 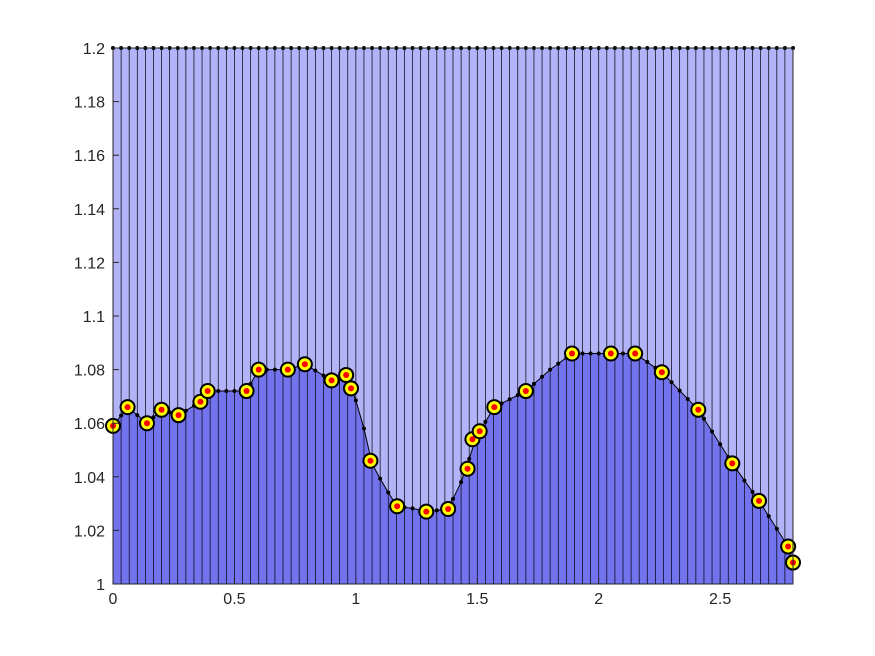 What do you see at coordinates (477, 599) in the screenshot?
I see `x-tick-label: 1.5` at bounding box center [477, 599].